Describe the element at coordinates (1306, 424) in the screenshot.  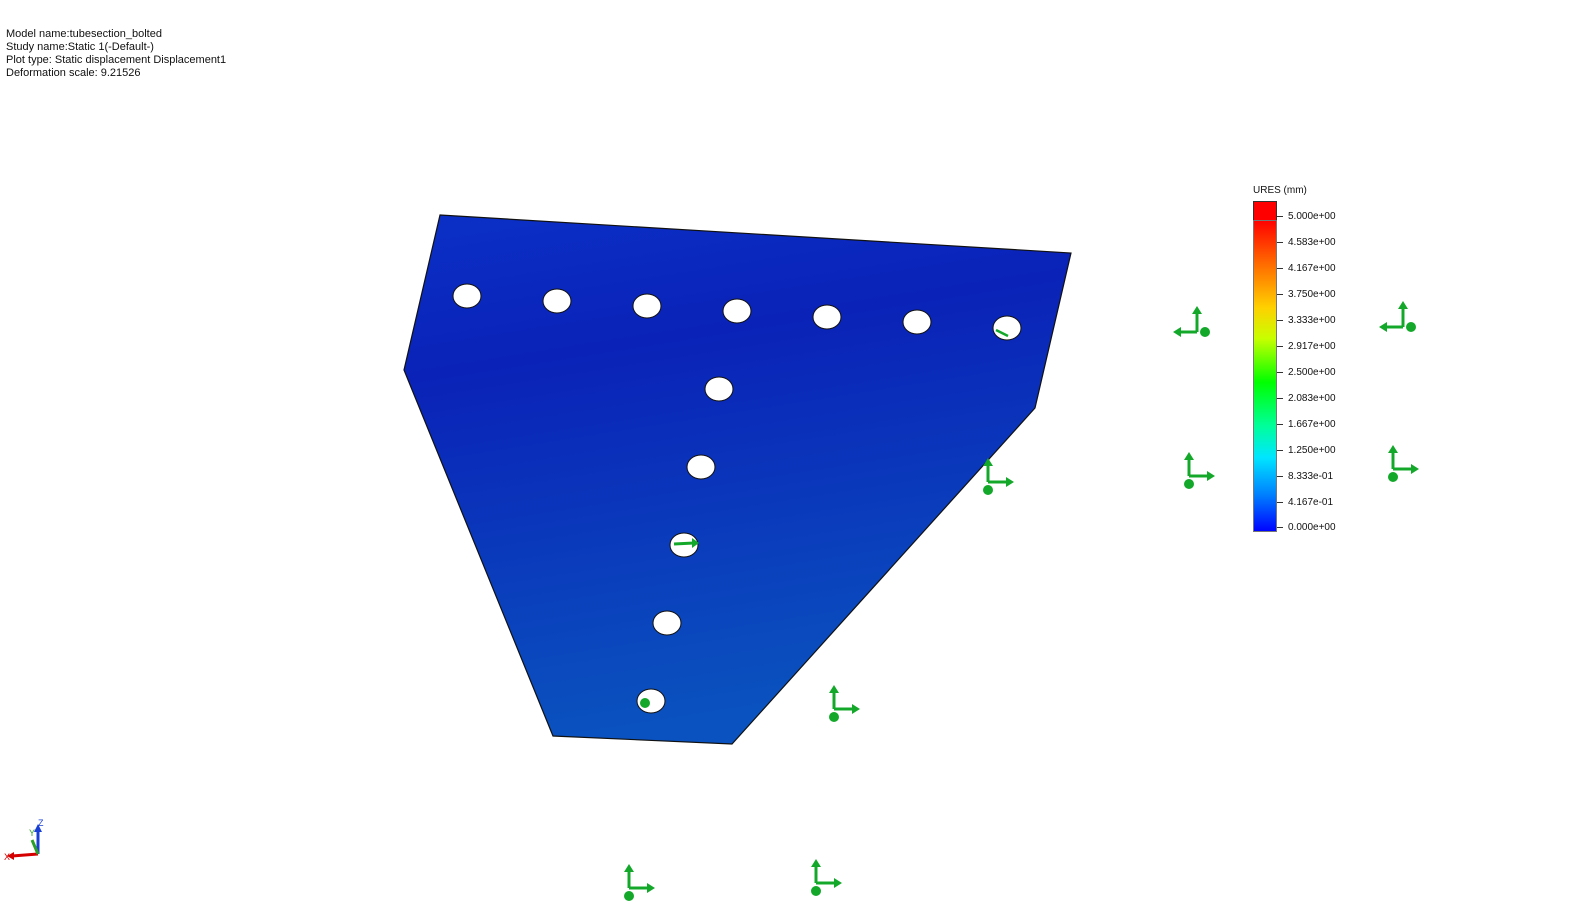
I see `legend-label: 1.667e+00` at that location.